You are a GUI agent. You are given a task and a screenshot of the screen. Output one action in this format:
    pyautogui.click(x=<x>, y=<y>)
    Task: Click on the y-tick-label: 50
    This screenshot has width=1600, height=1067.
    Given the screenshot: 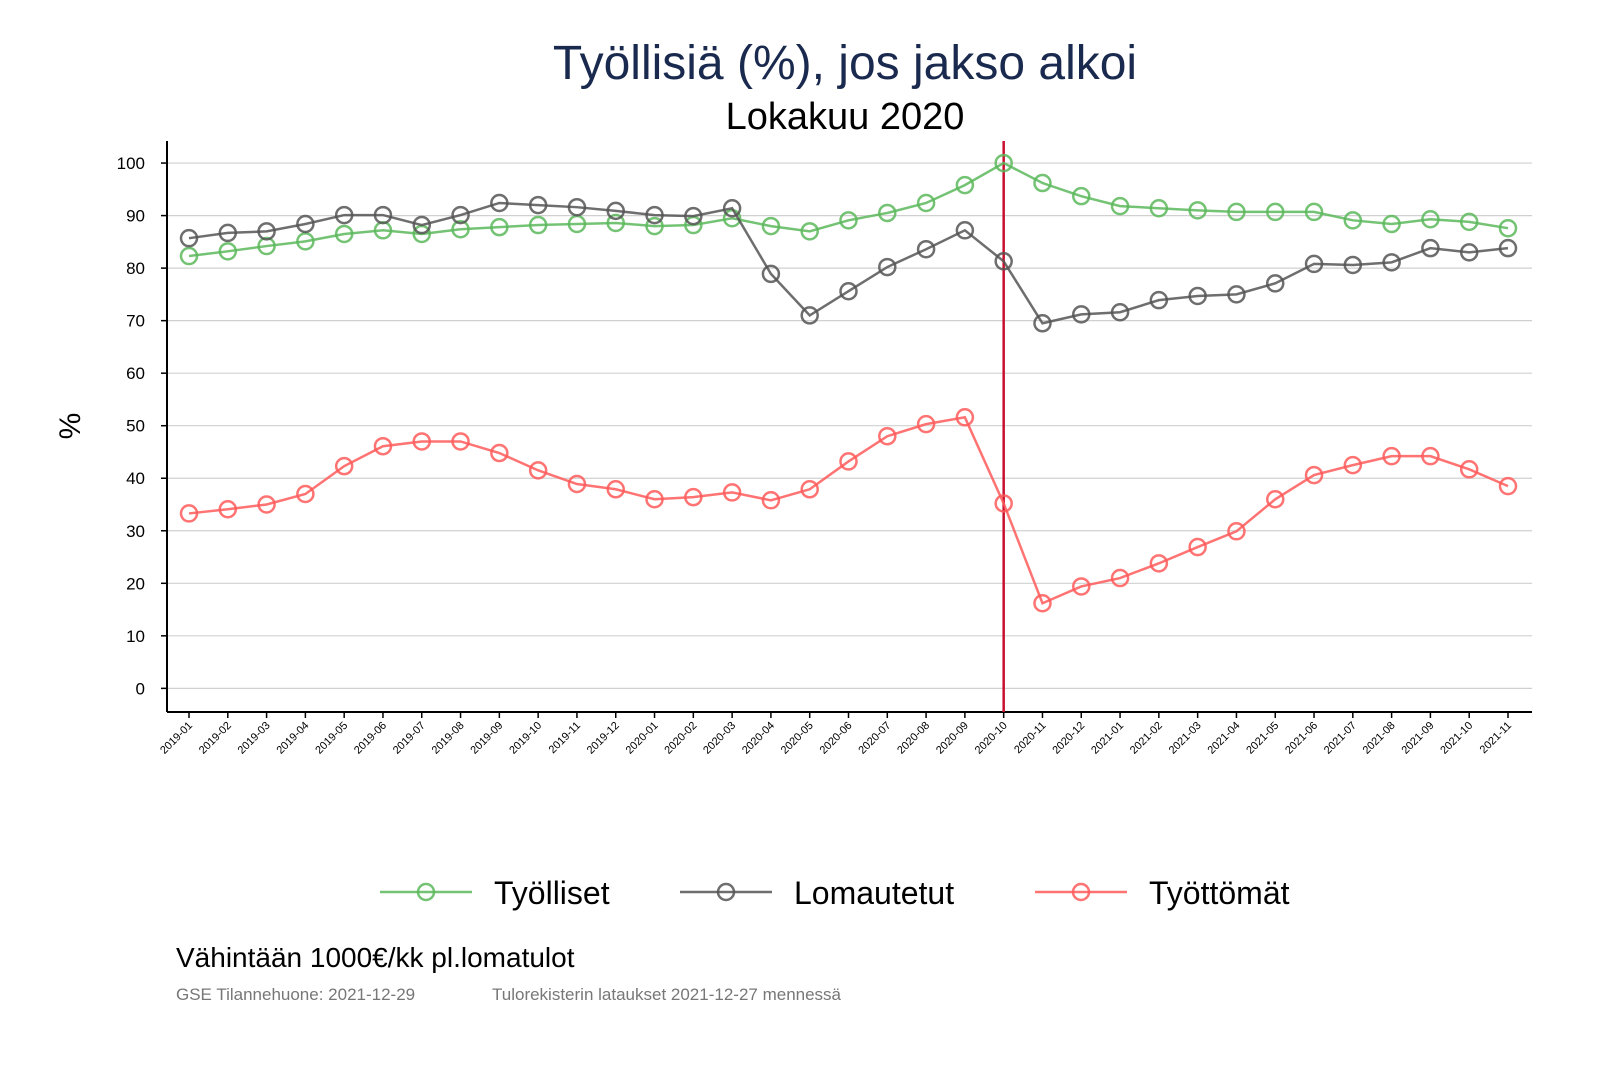 What is the action you would take?
    pyautogui.click(x=135, y=426)
    